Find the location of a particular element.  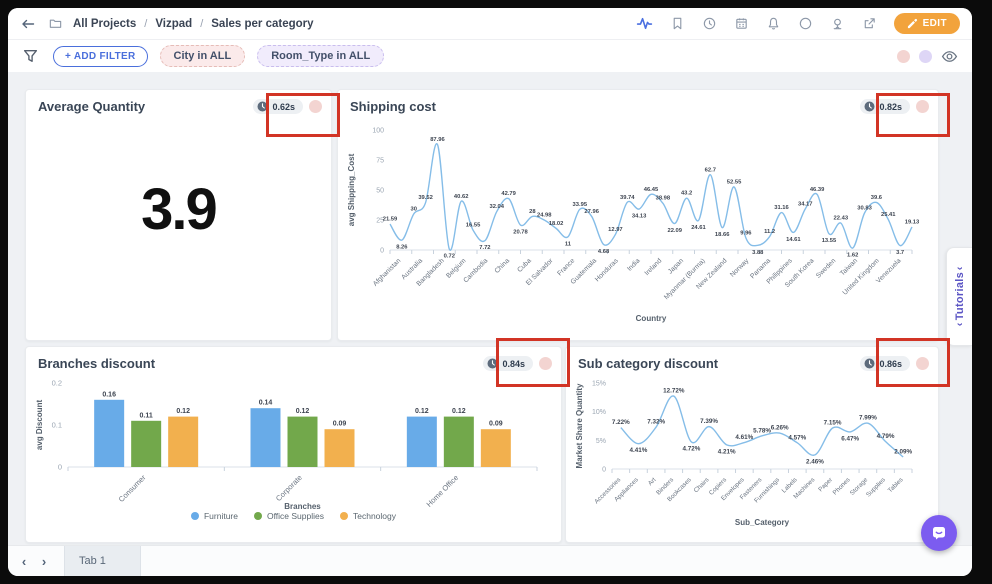

eye-icon is located at coordinates (949, 56).